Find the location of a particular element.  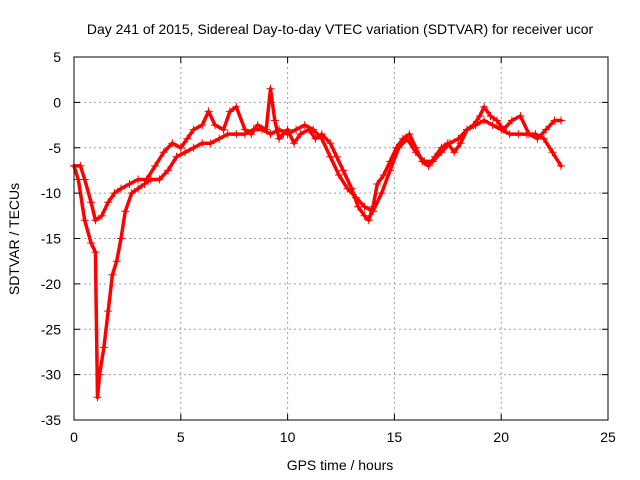

y-tick-label: -10 is located at coordinates (51, 193).